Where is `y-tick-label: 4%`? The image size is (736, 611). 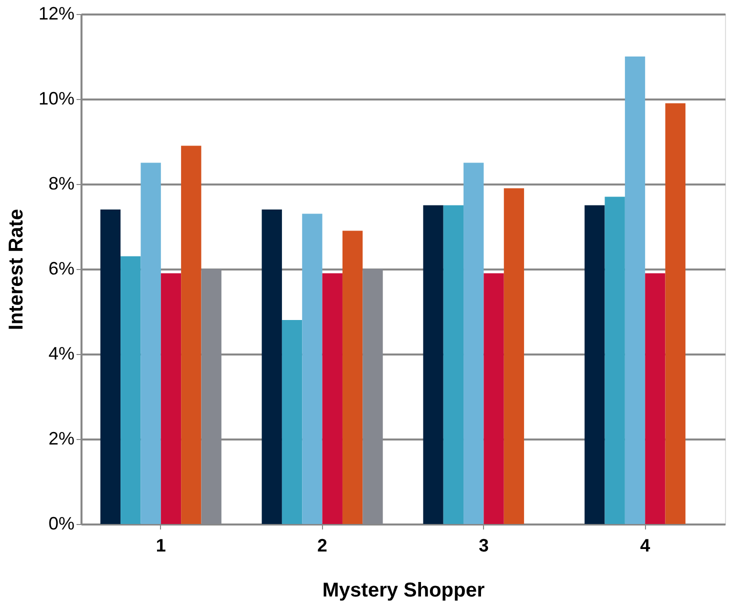 y-tick-label: 4% is located at coordinates (61, 354).